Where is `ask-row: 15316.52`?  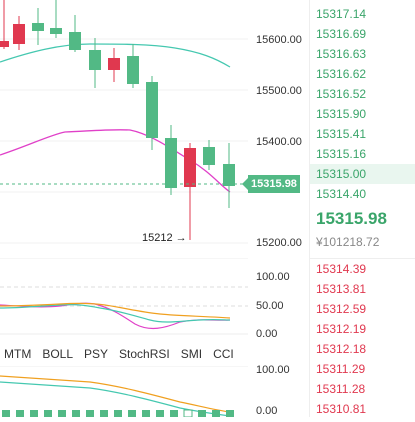
ask-row: 15316.52 is located at coordinates (341, 94).